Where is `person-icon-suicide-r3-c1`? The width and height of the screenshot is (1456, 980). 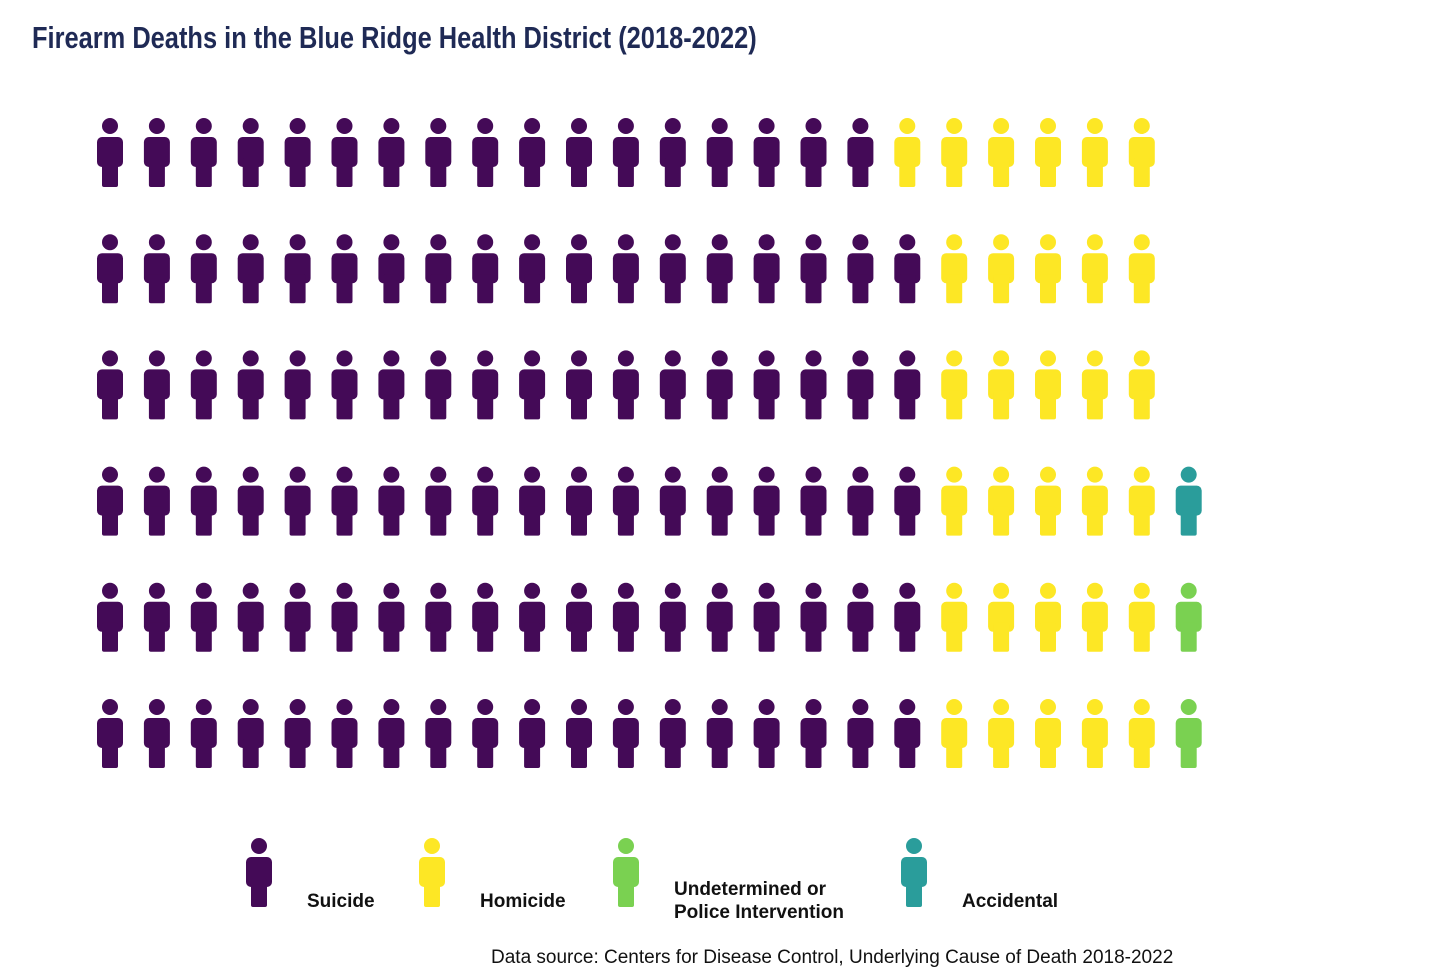 person-icon-suicide-r3-c1 is located at coordinates (110, 385).